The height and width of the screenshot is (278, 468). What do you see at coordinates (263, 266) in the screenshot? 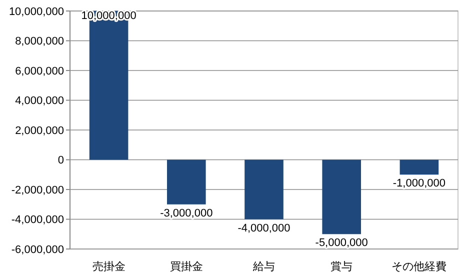
I see `x-tick-label: 給与` at bounding box center [263, 266].